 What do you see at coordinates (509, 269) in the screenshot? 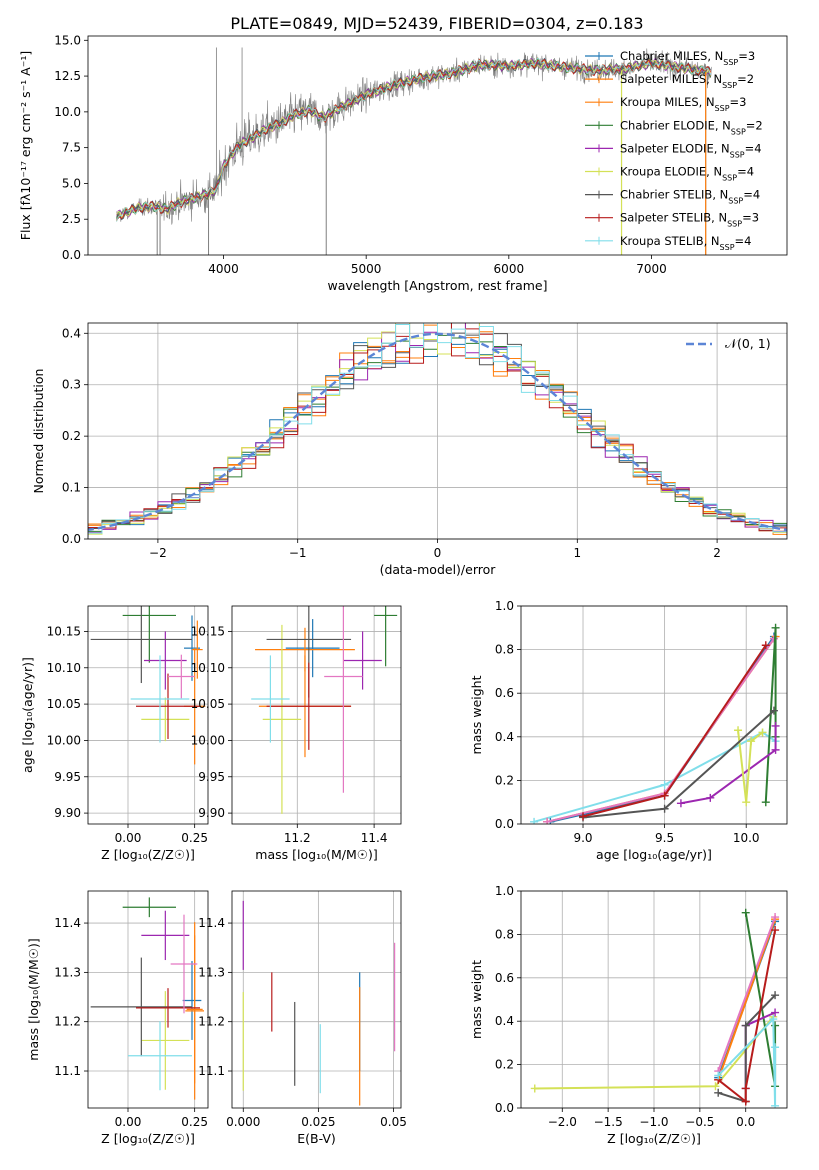
I see `x-tick-label: 6000` at bounding box center [509, 269].